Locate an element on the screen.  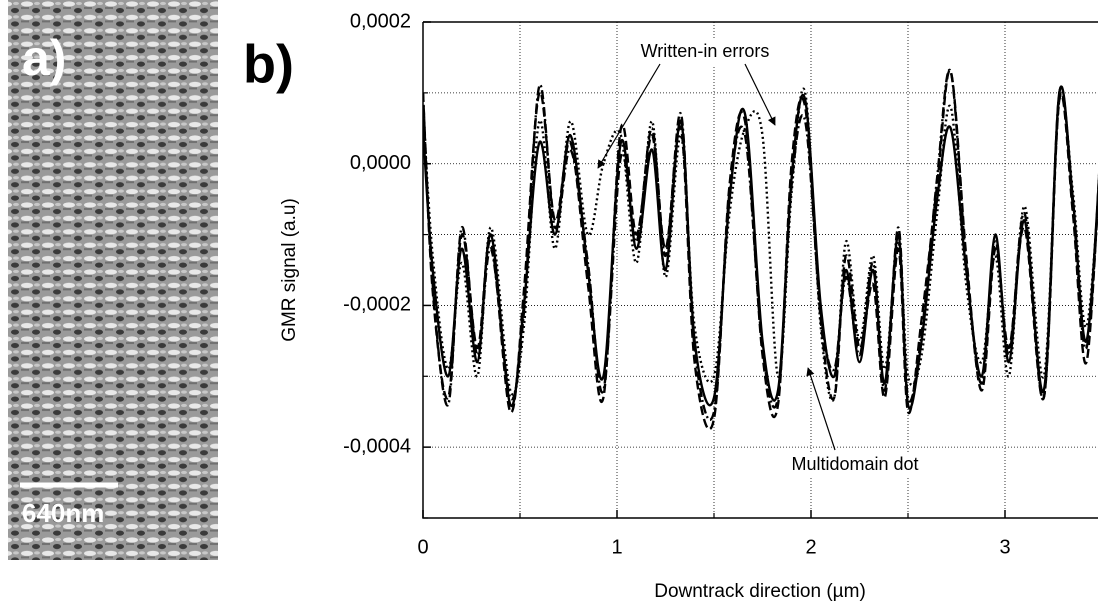
x-tick-label: 1 is located at coordinates (616, 547).